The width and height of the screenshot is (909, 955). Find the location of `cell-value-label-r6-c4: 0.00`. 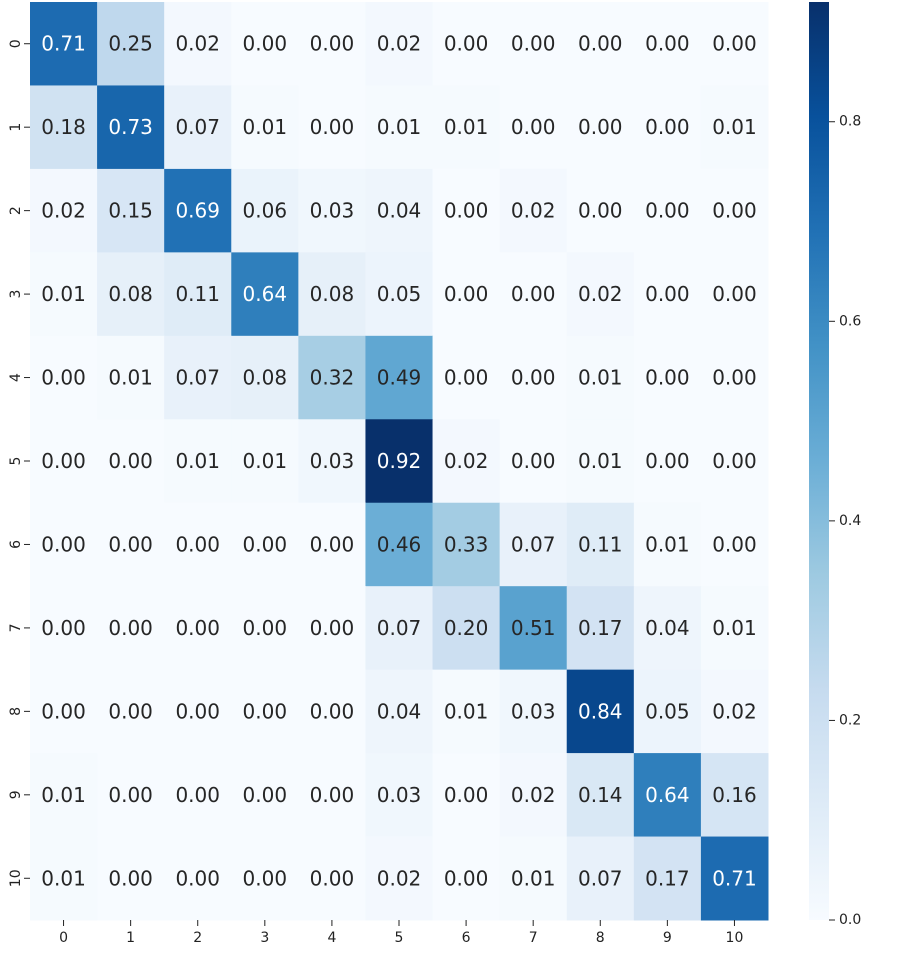

cell-value-label-r6-c4: 0.00 is located at coordinates (332, 544).